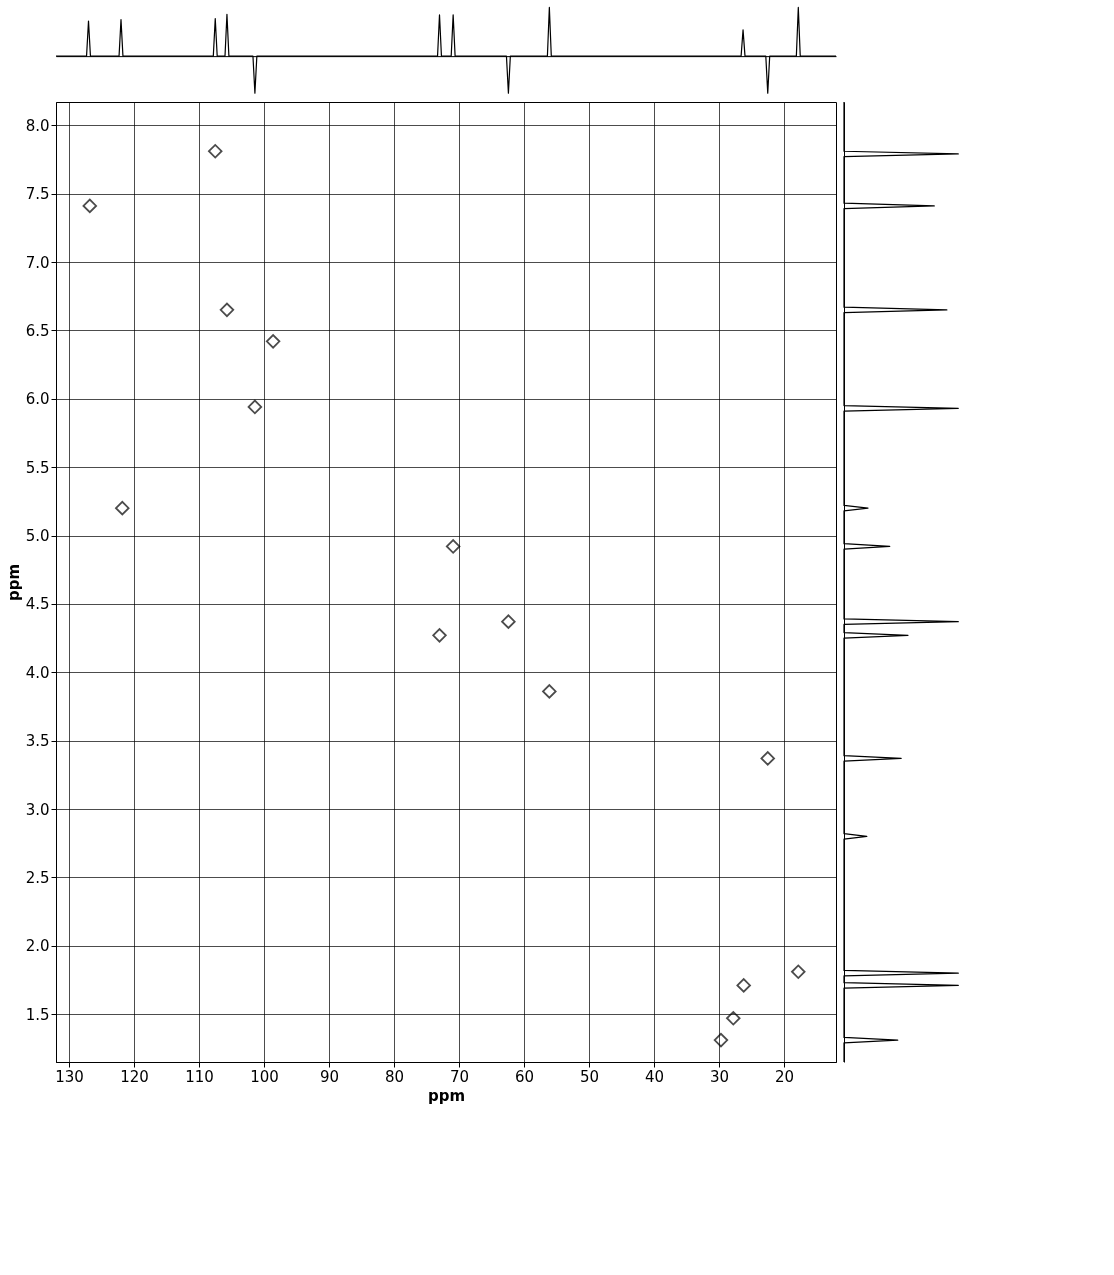  I want to click on y-tick-label: 7.0, so click(37, 262).